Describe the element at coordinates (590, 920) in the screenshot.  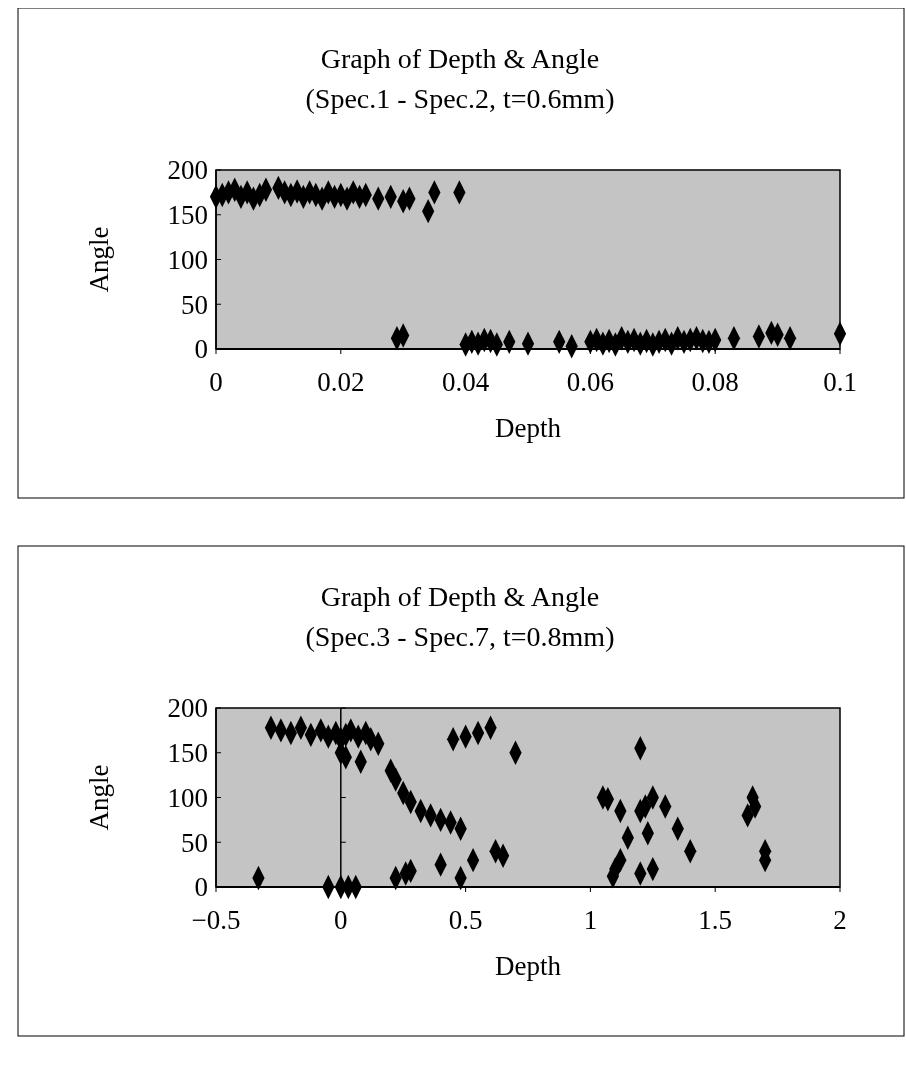
I see `x-tick-label: 1` at that location.